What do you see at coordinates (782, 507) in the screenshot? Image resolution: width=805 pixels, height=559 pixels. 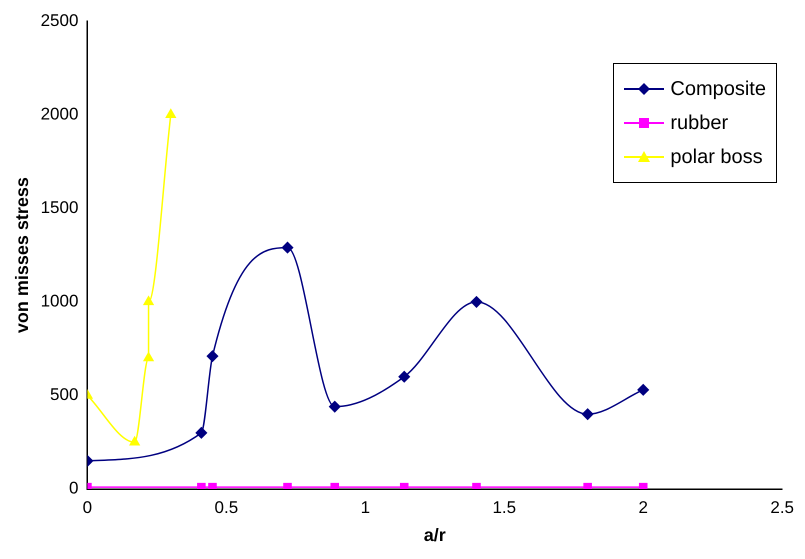 I see `x-tick-label: 2.5` at bounding box center [782, 507].